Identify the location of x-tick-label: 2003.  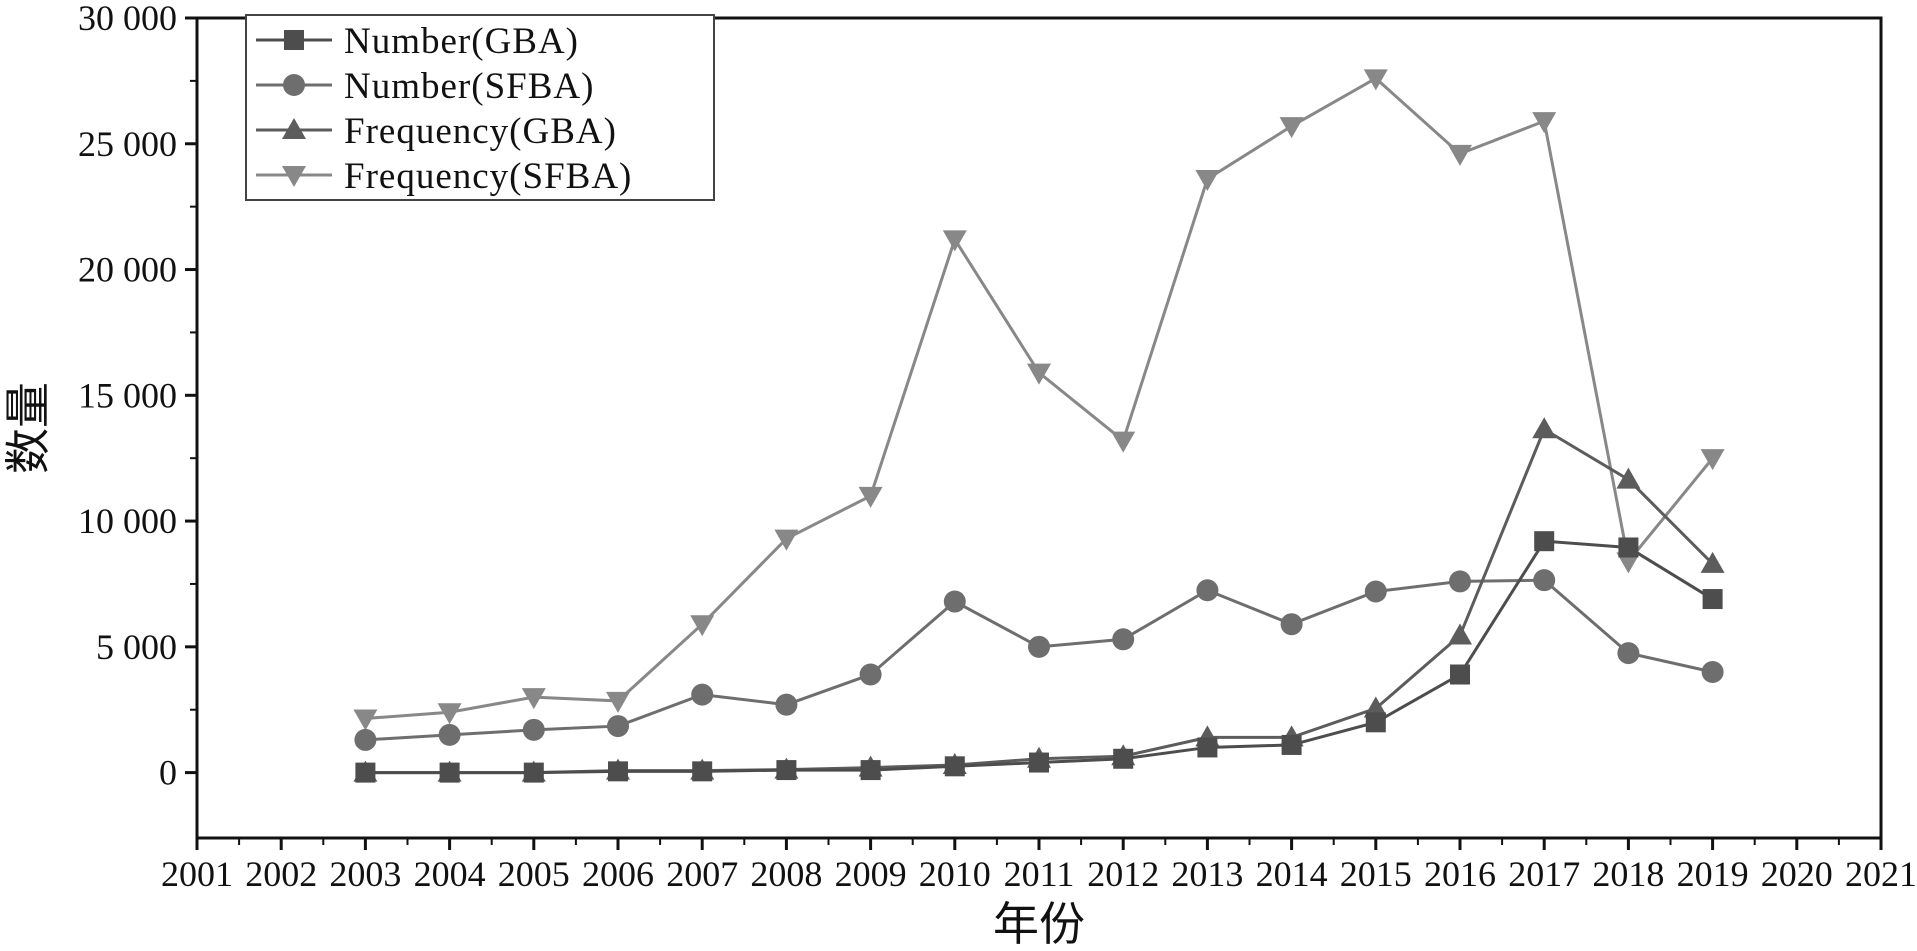
(365, 874).